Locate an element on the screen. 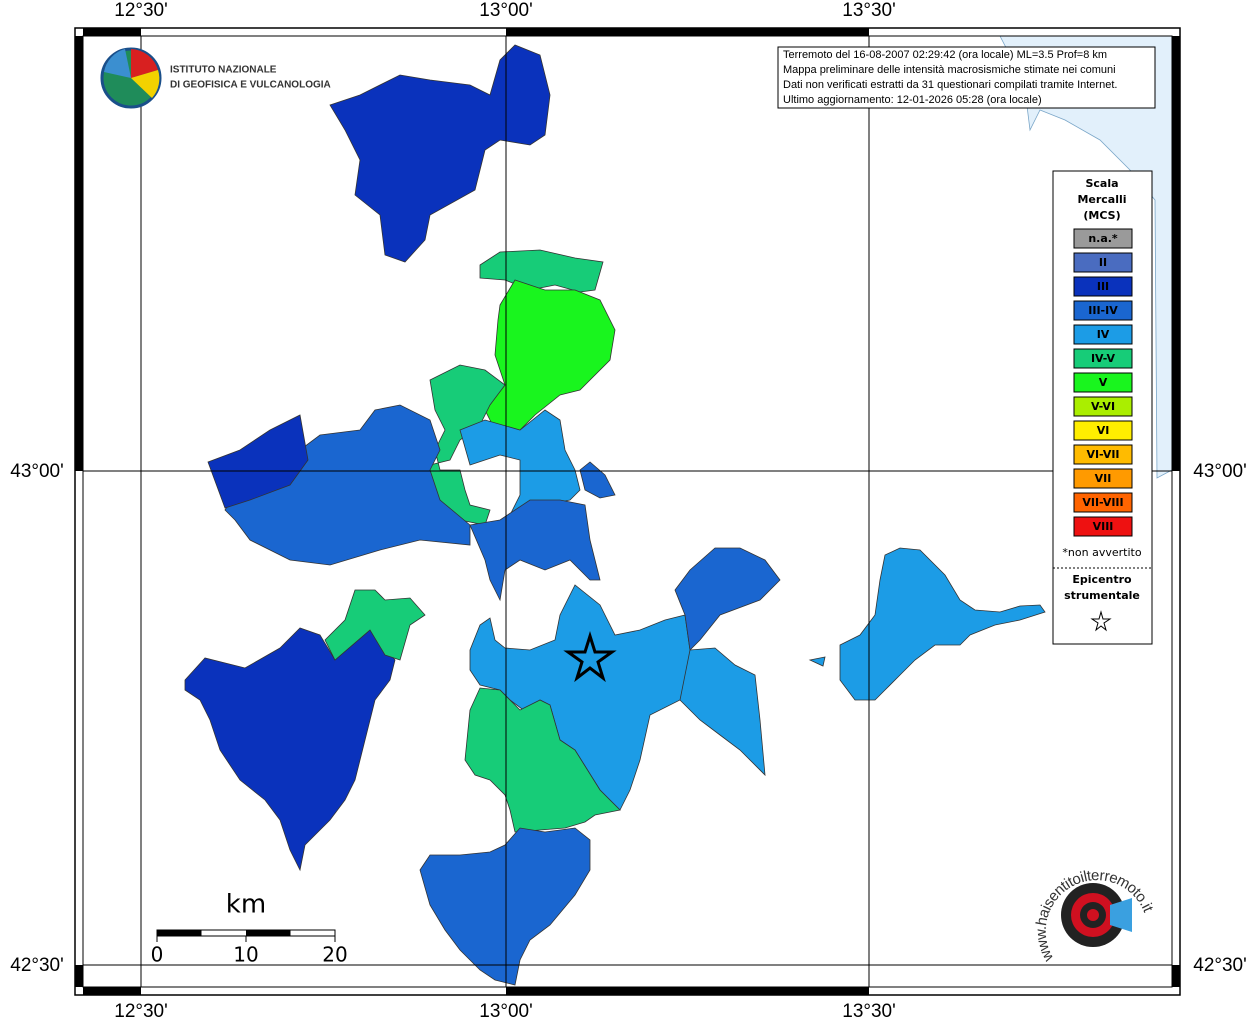  legend-title: (MCS) is located at coordinates (1101, 215).